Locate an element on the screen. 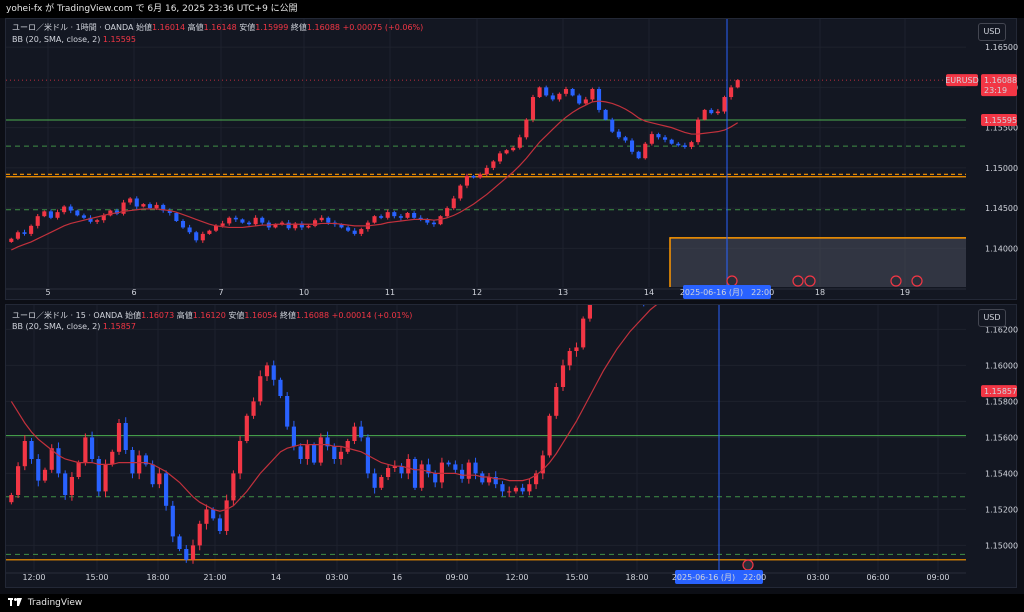  symbol-tag-box is located at coordinates (962, 80).